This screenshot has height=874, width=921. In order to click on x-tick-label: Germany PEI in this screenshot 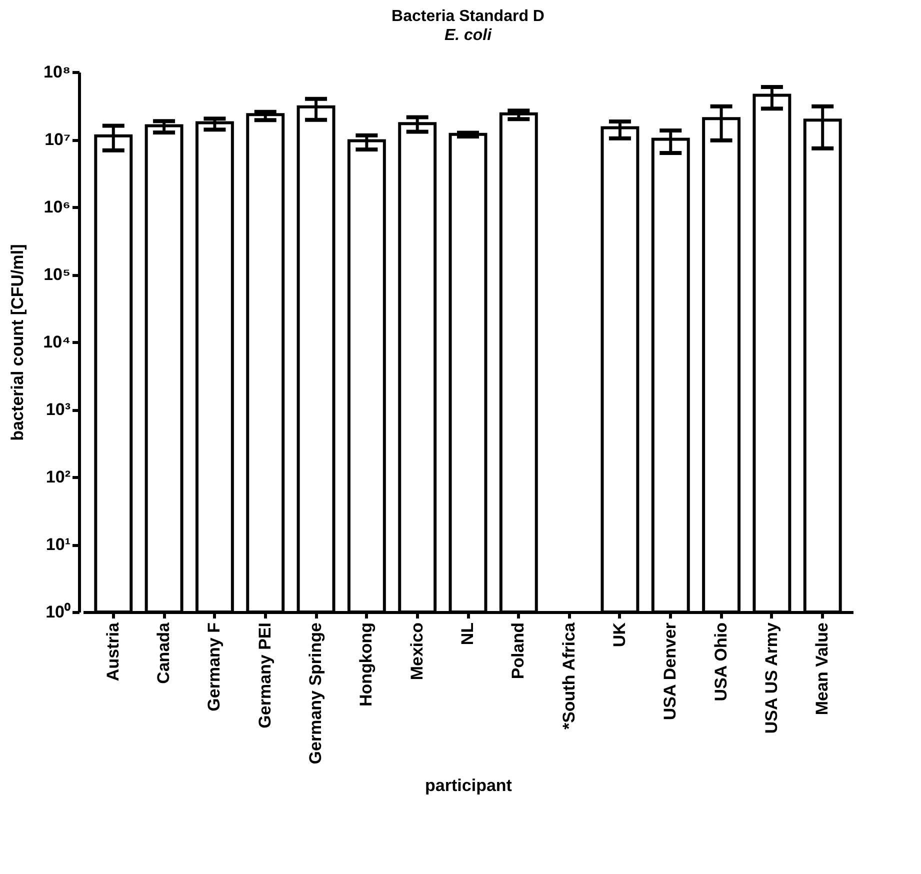, I will do `click(264, 675)`.